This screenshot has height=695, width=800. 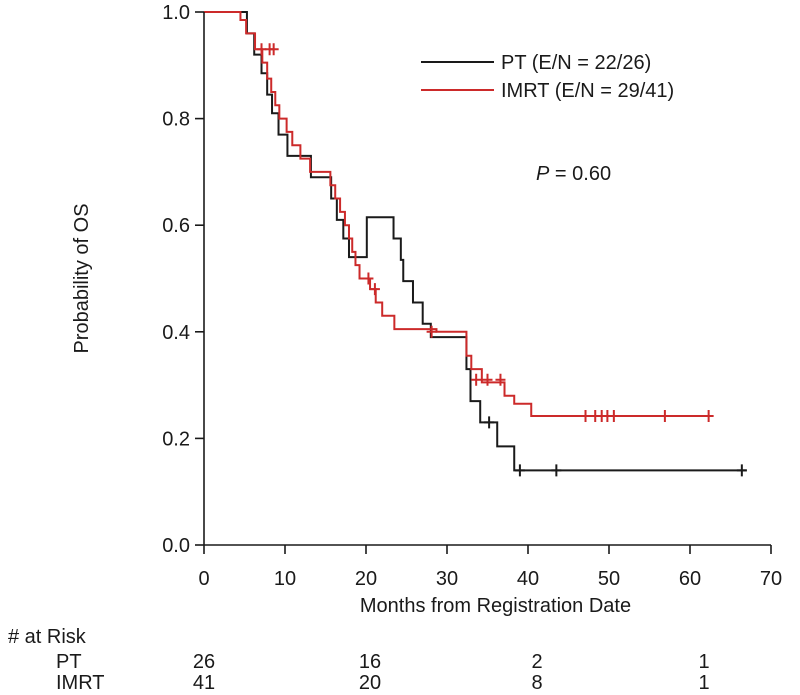 I want to click on risk-value: 8, so click(x=537, y=683).